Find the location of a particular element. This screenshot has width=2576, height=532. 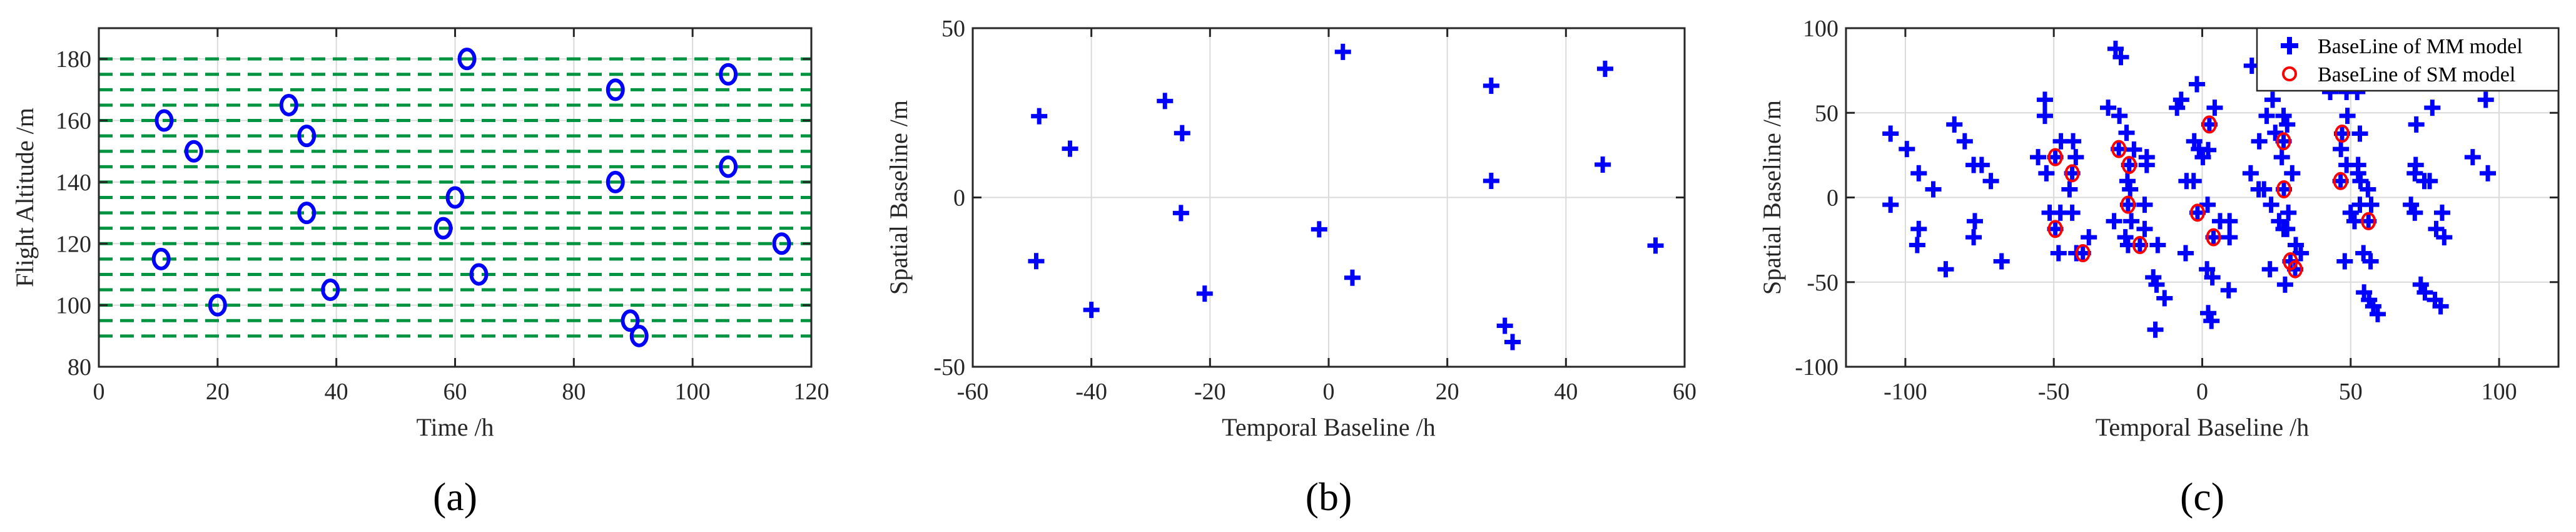

y-tick-label: 0 is located at coordinates (959, 198).